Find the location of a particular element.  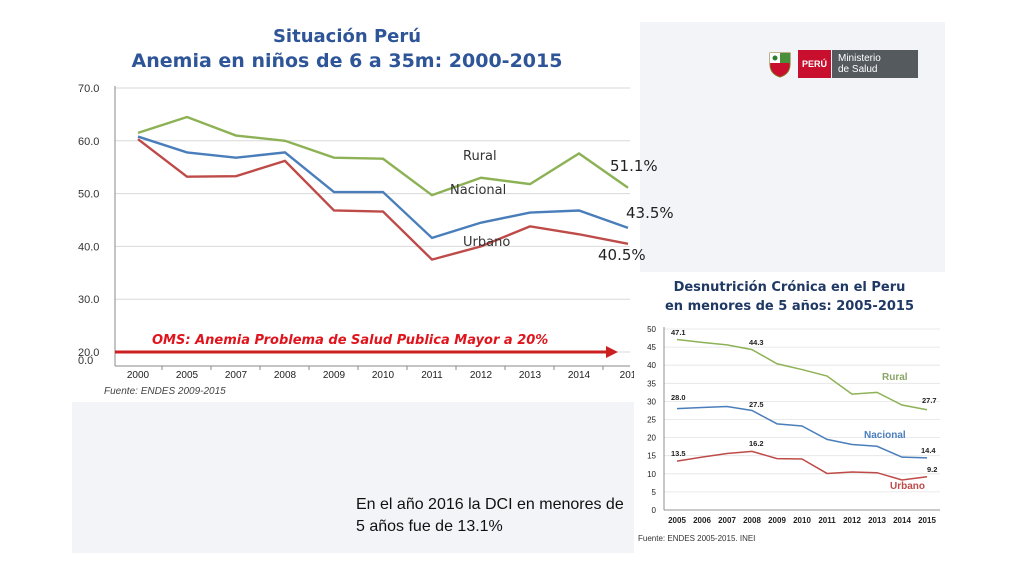

dci-x-tick-label: 2008 is located at coordinates (752, 520).